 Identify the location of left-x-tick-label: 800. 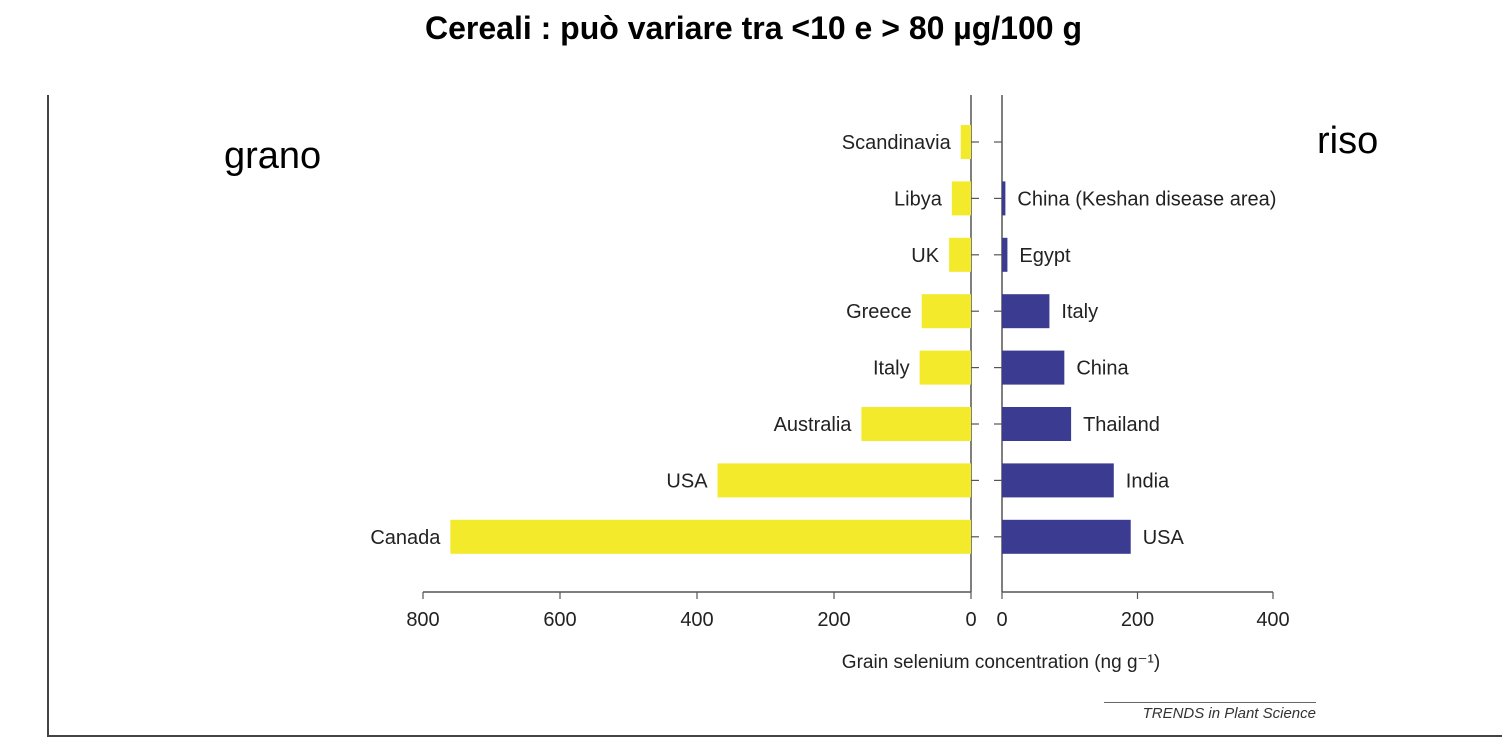
(422, 620).